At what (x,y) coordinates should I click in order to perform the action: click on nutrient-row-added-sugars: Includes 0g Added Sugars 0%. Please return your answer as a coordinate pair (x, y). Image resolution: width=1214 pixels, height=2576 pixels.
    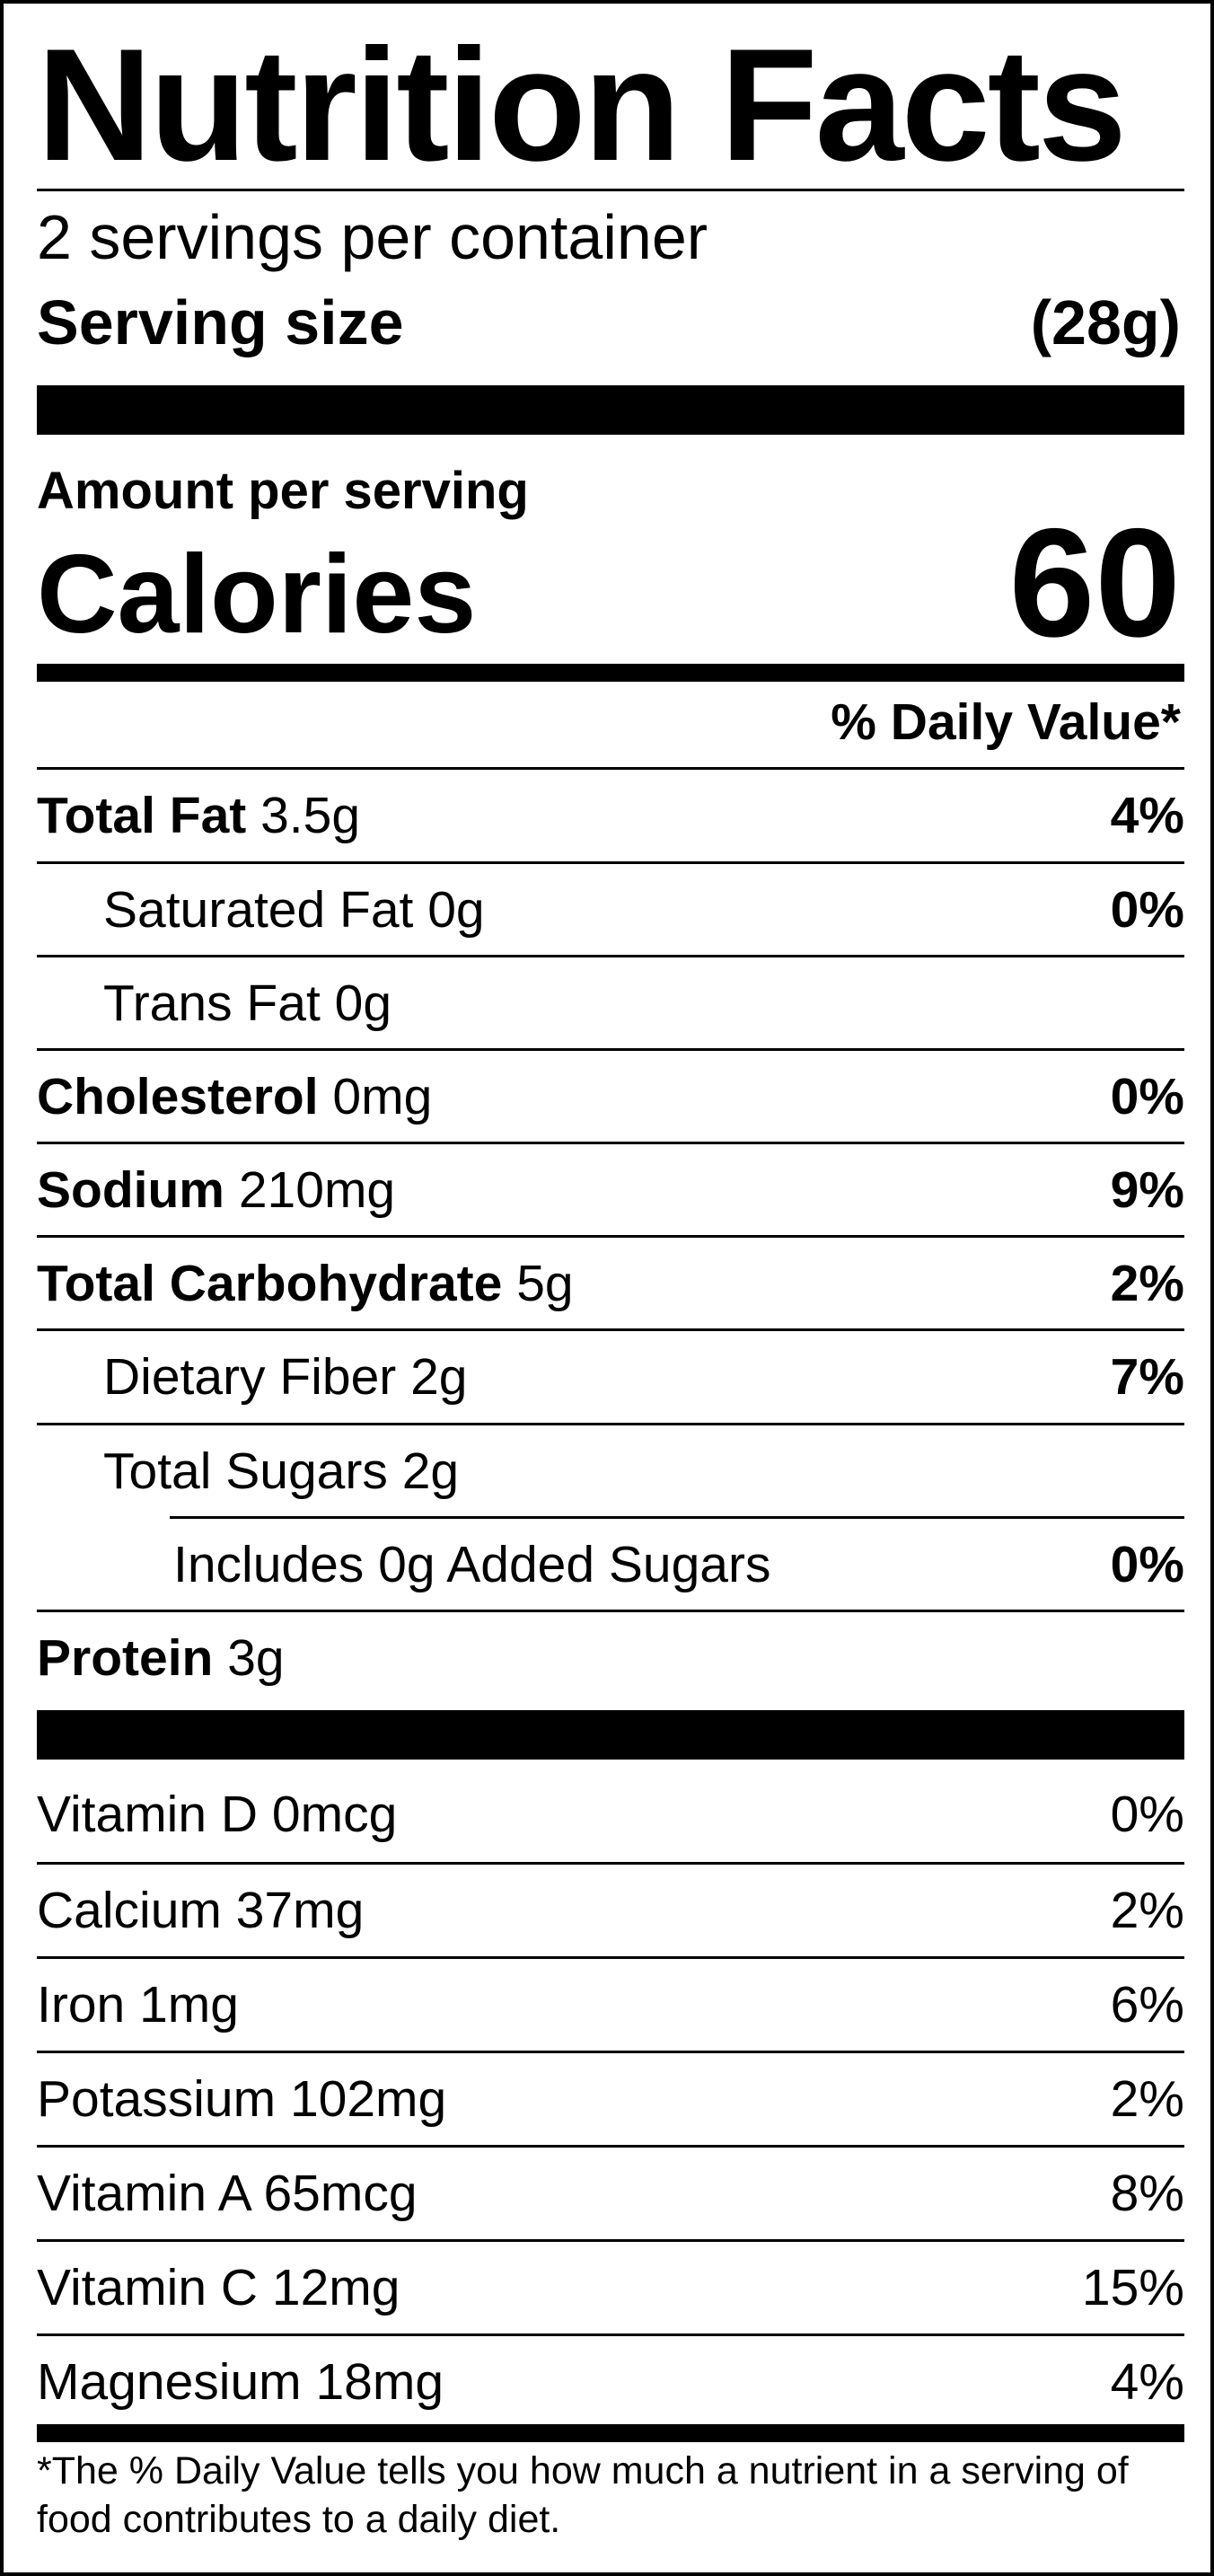
    Looking at the image, I should click on (610, 1564).